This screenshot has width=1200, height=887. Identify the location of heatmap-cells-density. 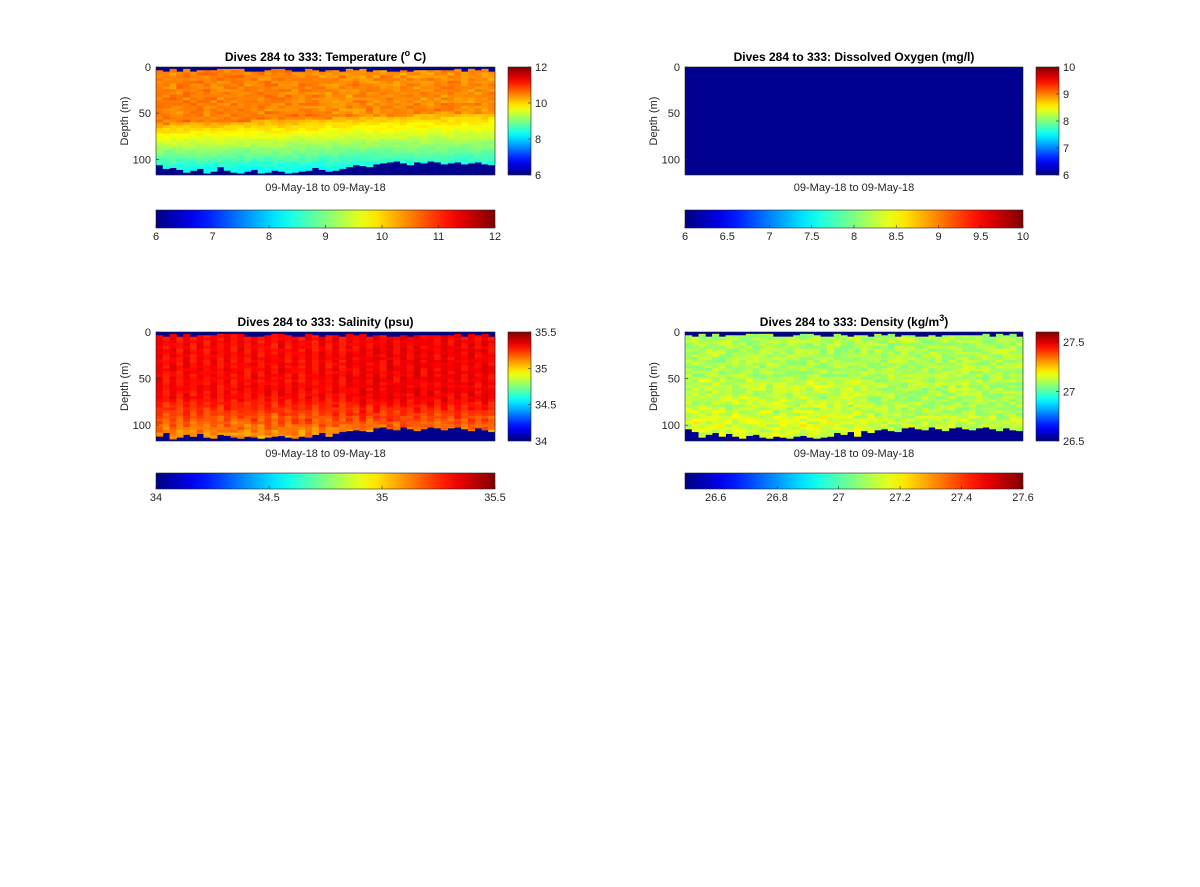
(854, 386).